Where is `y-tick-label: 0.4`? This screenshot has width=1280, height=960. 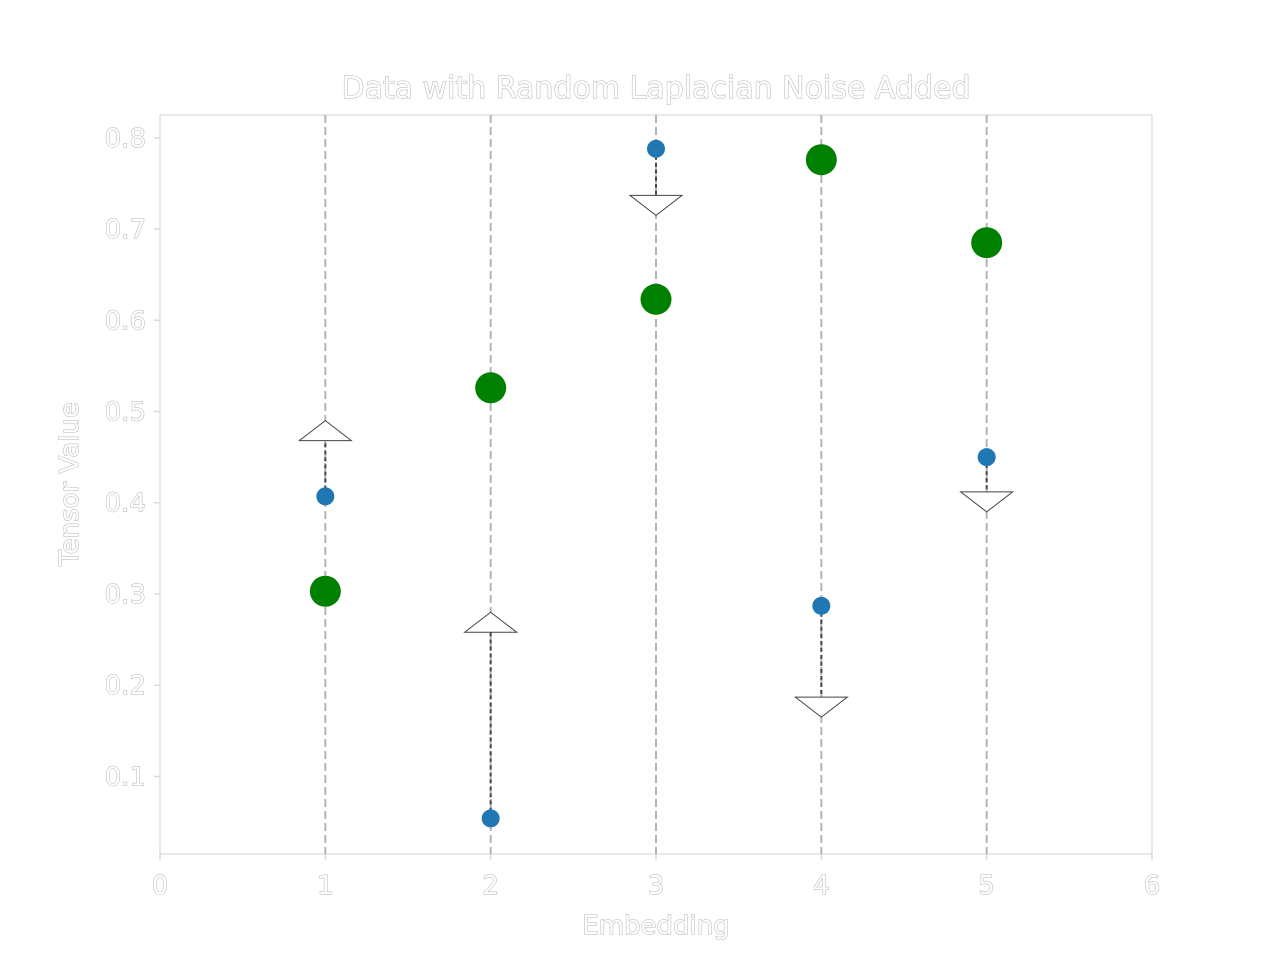 y-tick-label: 0.4 is located at coordinates (125, 504).